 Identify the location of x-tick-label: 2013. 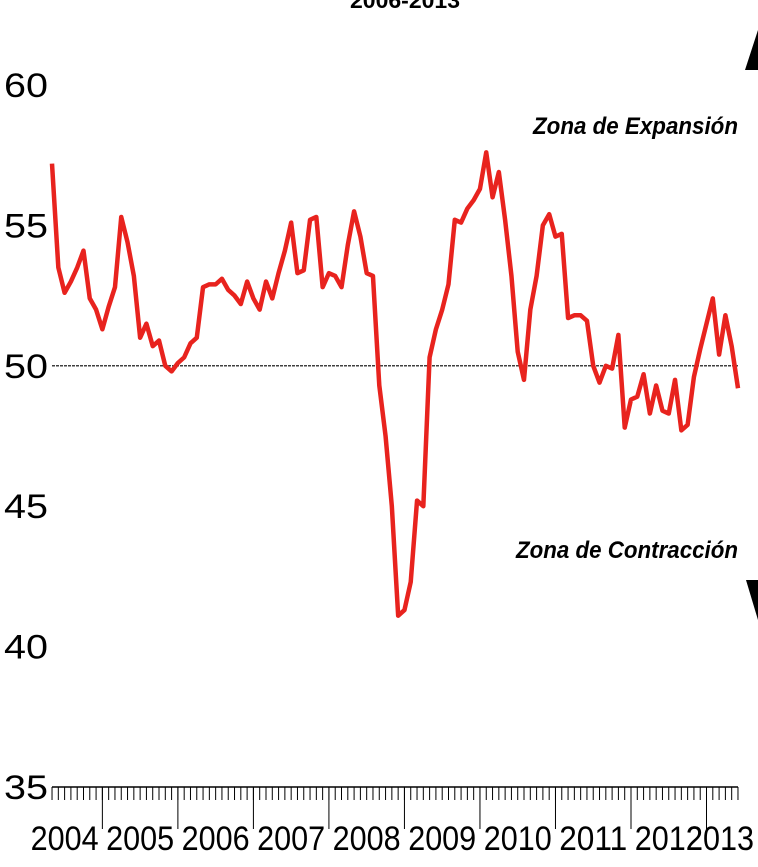
(720, 839).